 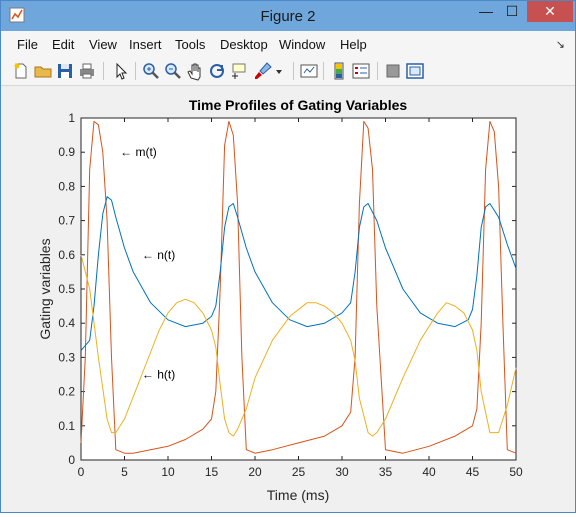 I want to click on x-tick-label: 40, so click(x=429, y=472).